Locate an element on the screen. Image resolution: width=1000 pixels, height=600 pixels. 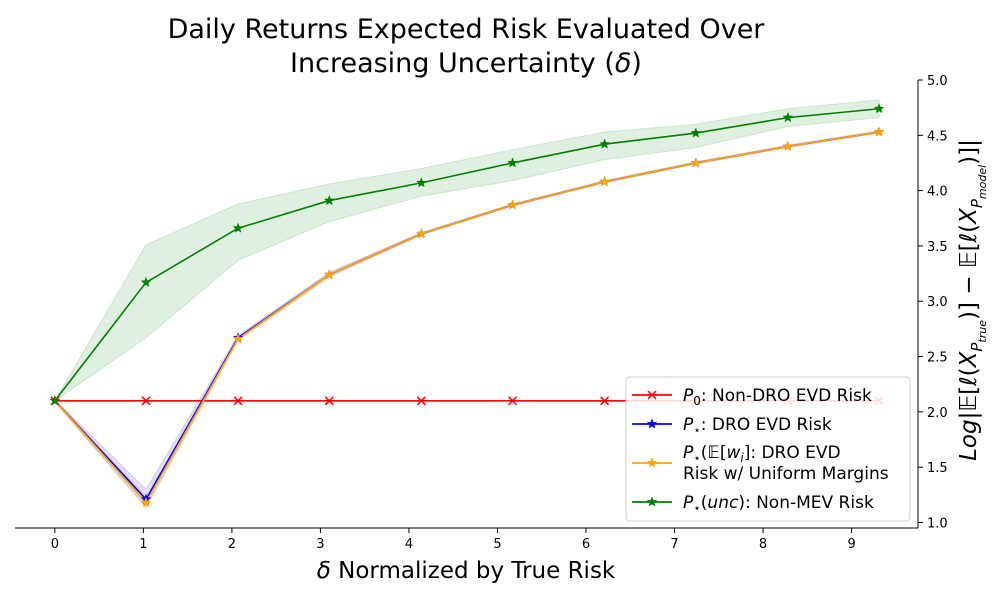
x-tick-label: 9 is located at coordinates (851, 544).